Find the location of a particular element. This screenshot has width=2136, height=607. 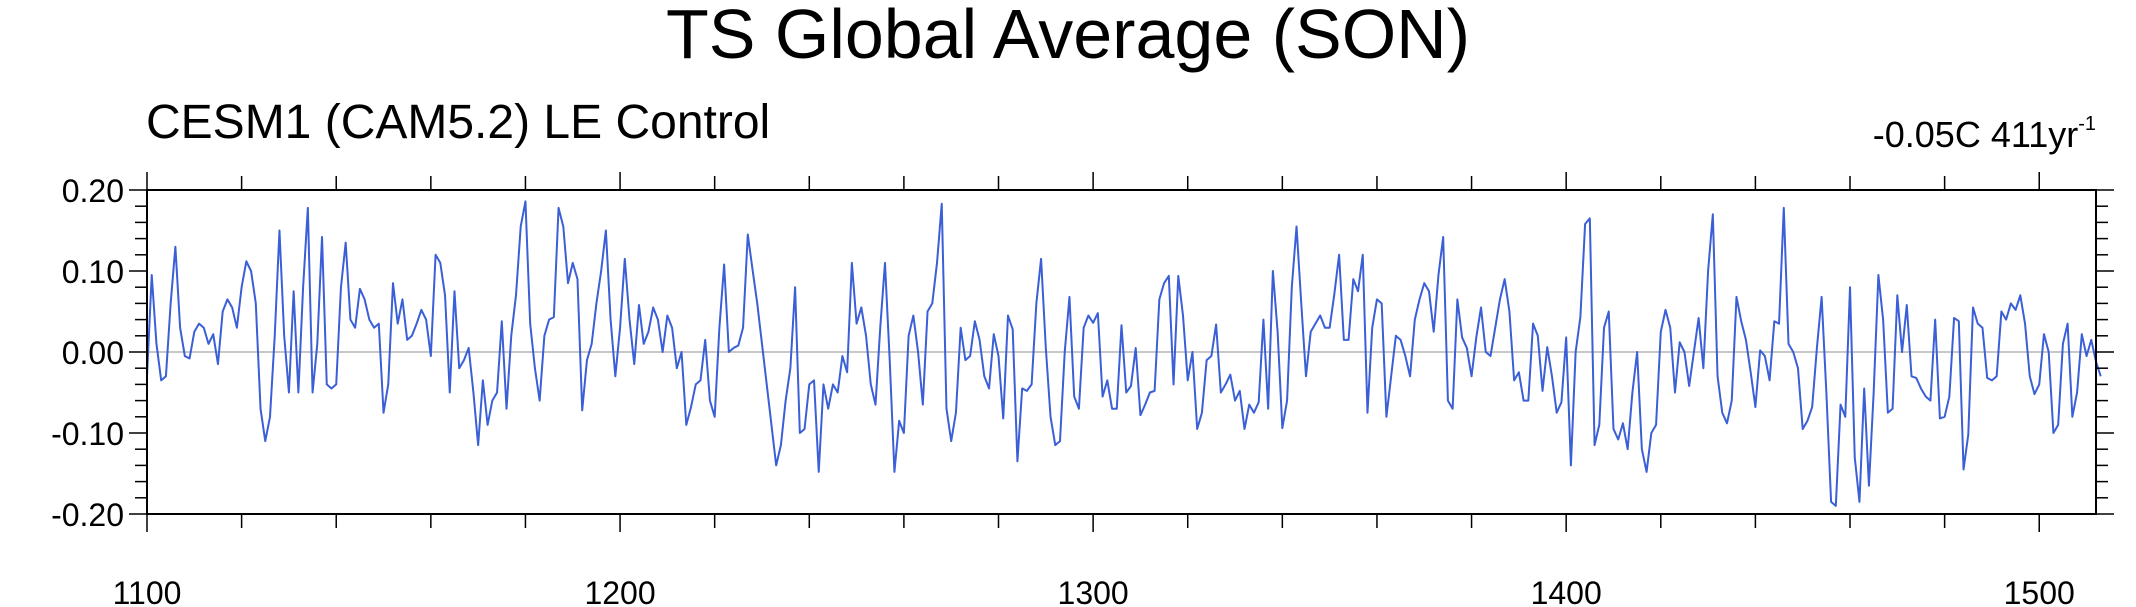

x-tick-label: 1200 is located at coordinates (619, 591).